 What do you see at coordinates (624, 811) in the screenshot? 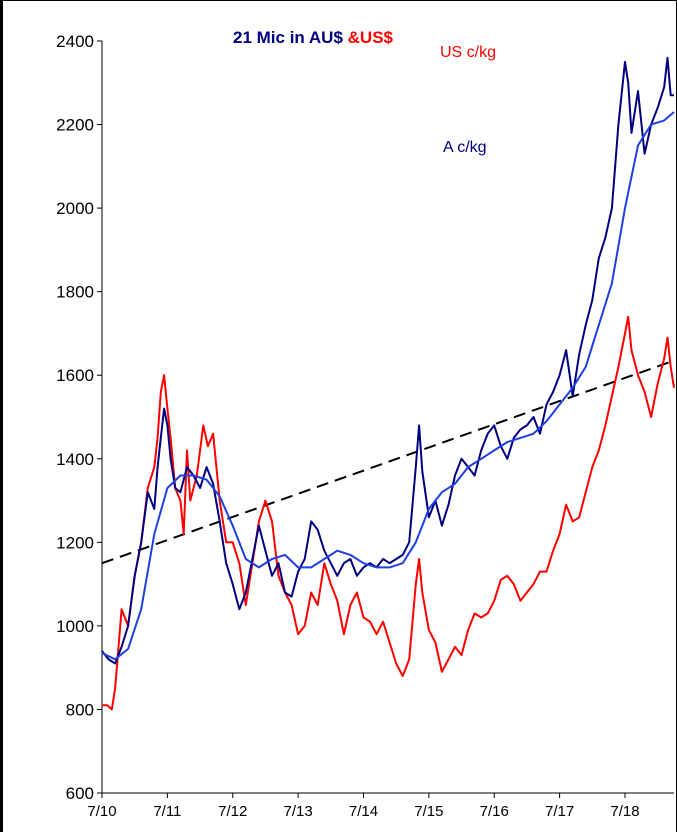
I see `x-tick-label: 7/18` at bounding box center [624, 811].